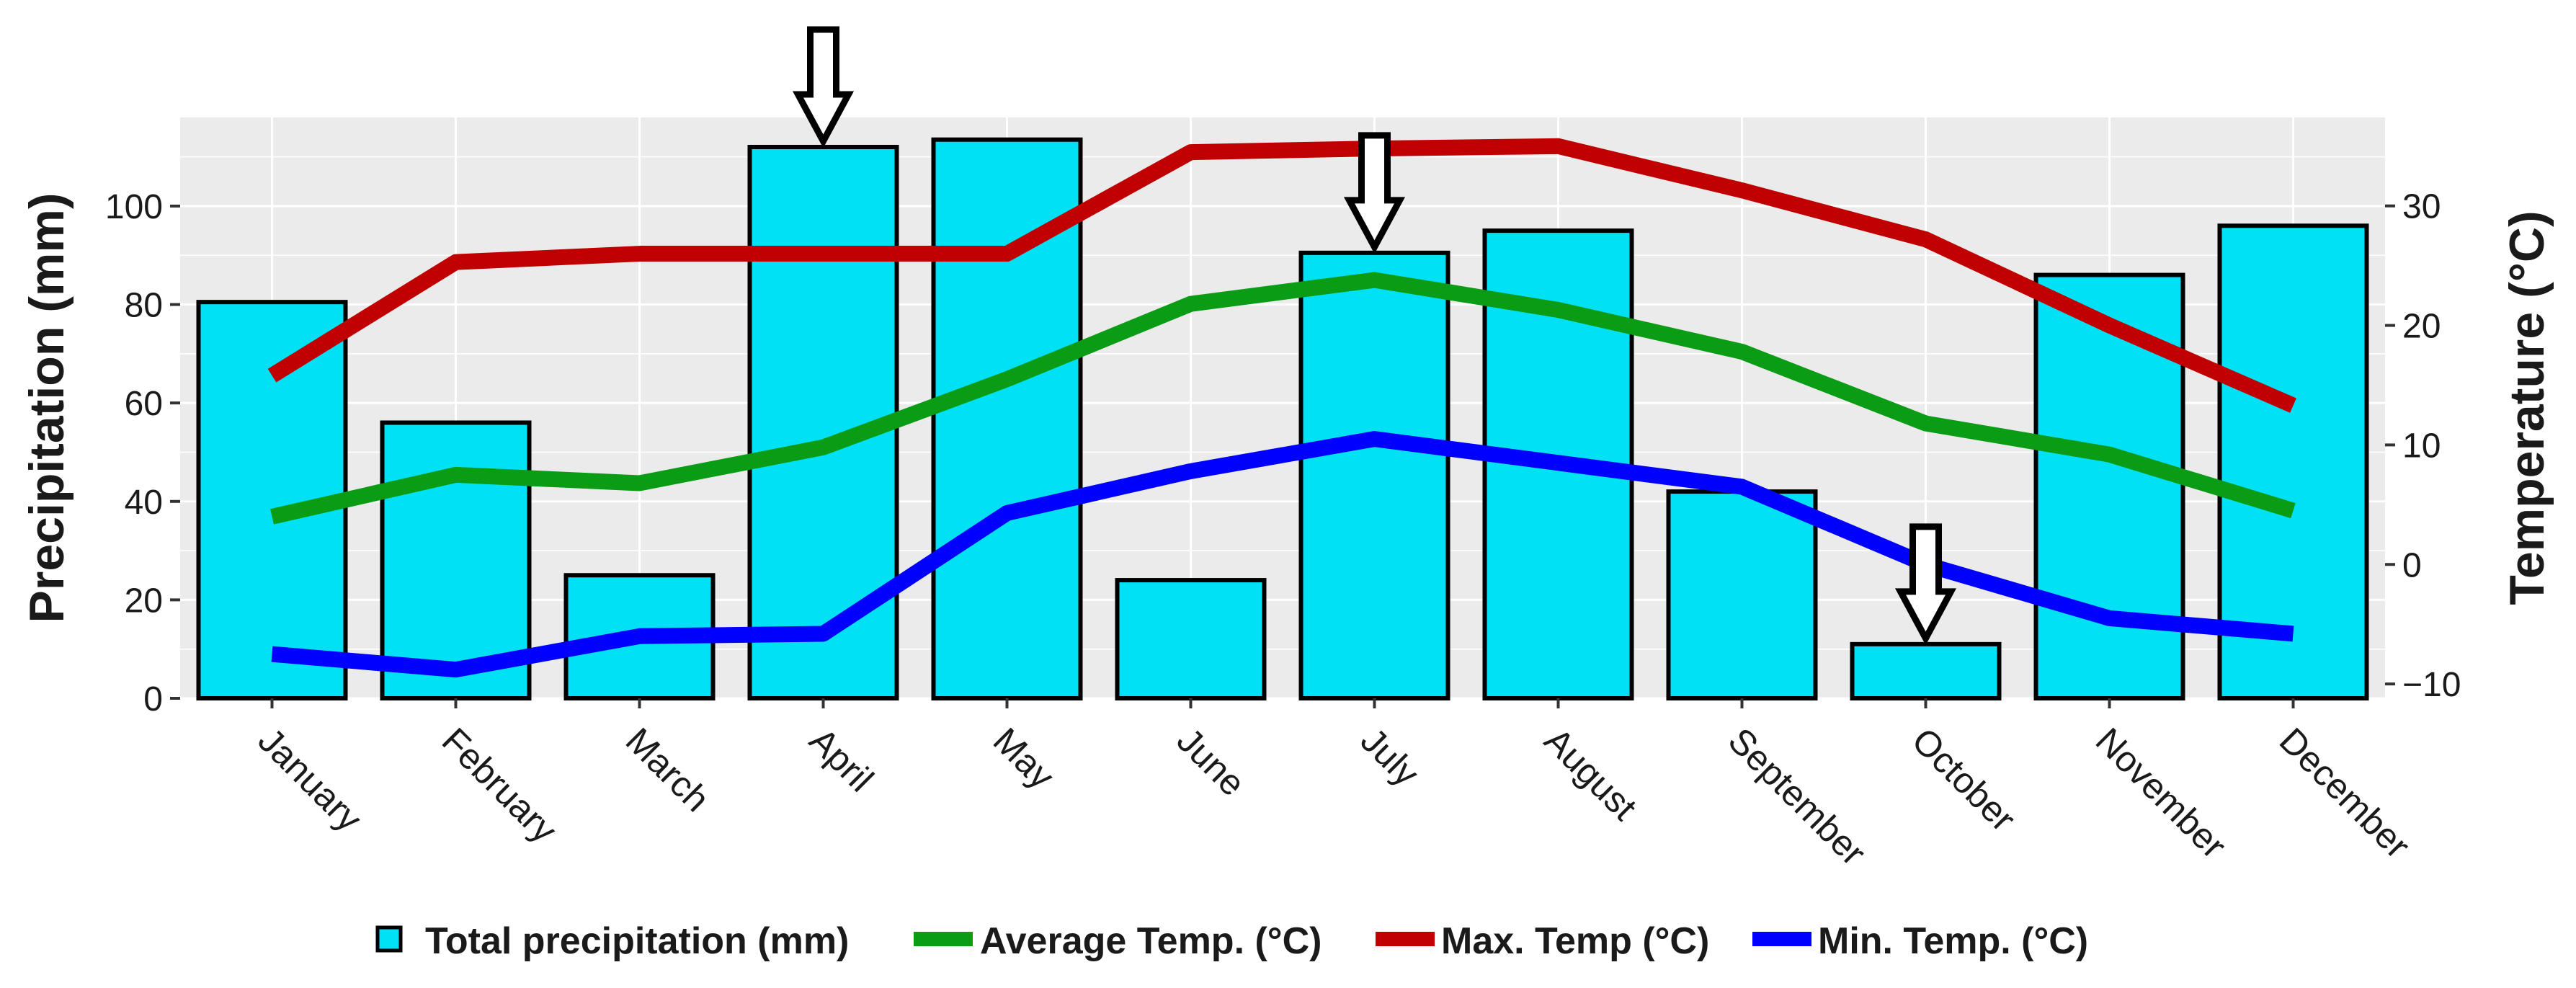  I want to click on legend-label: Average Temp. (°C), so click(1151, 941).